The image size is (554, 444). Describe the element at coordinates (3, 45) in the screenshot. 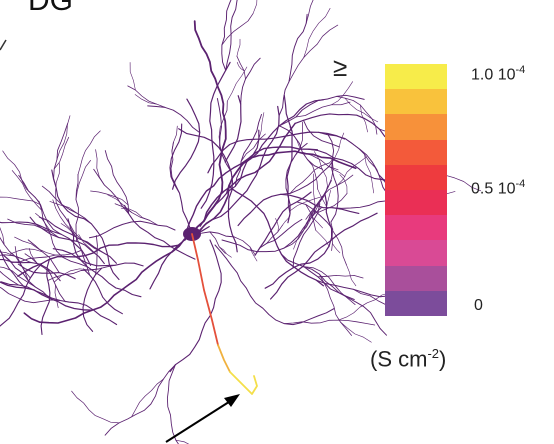

I see `panel-edge-mark` at that location.